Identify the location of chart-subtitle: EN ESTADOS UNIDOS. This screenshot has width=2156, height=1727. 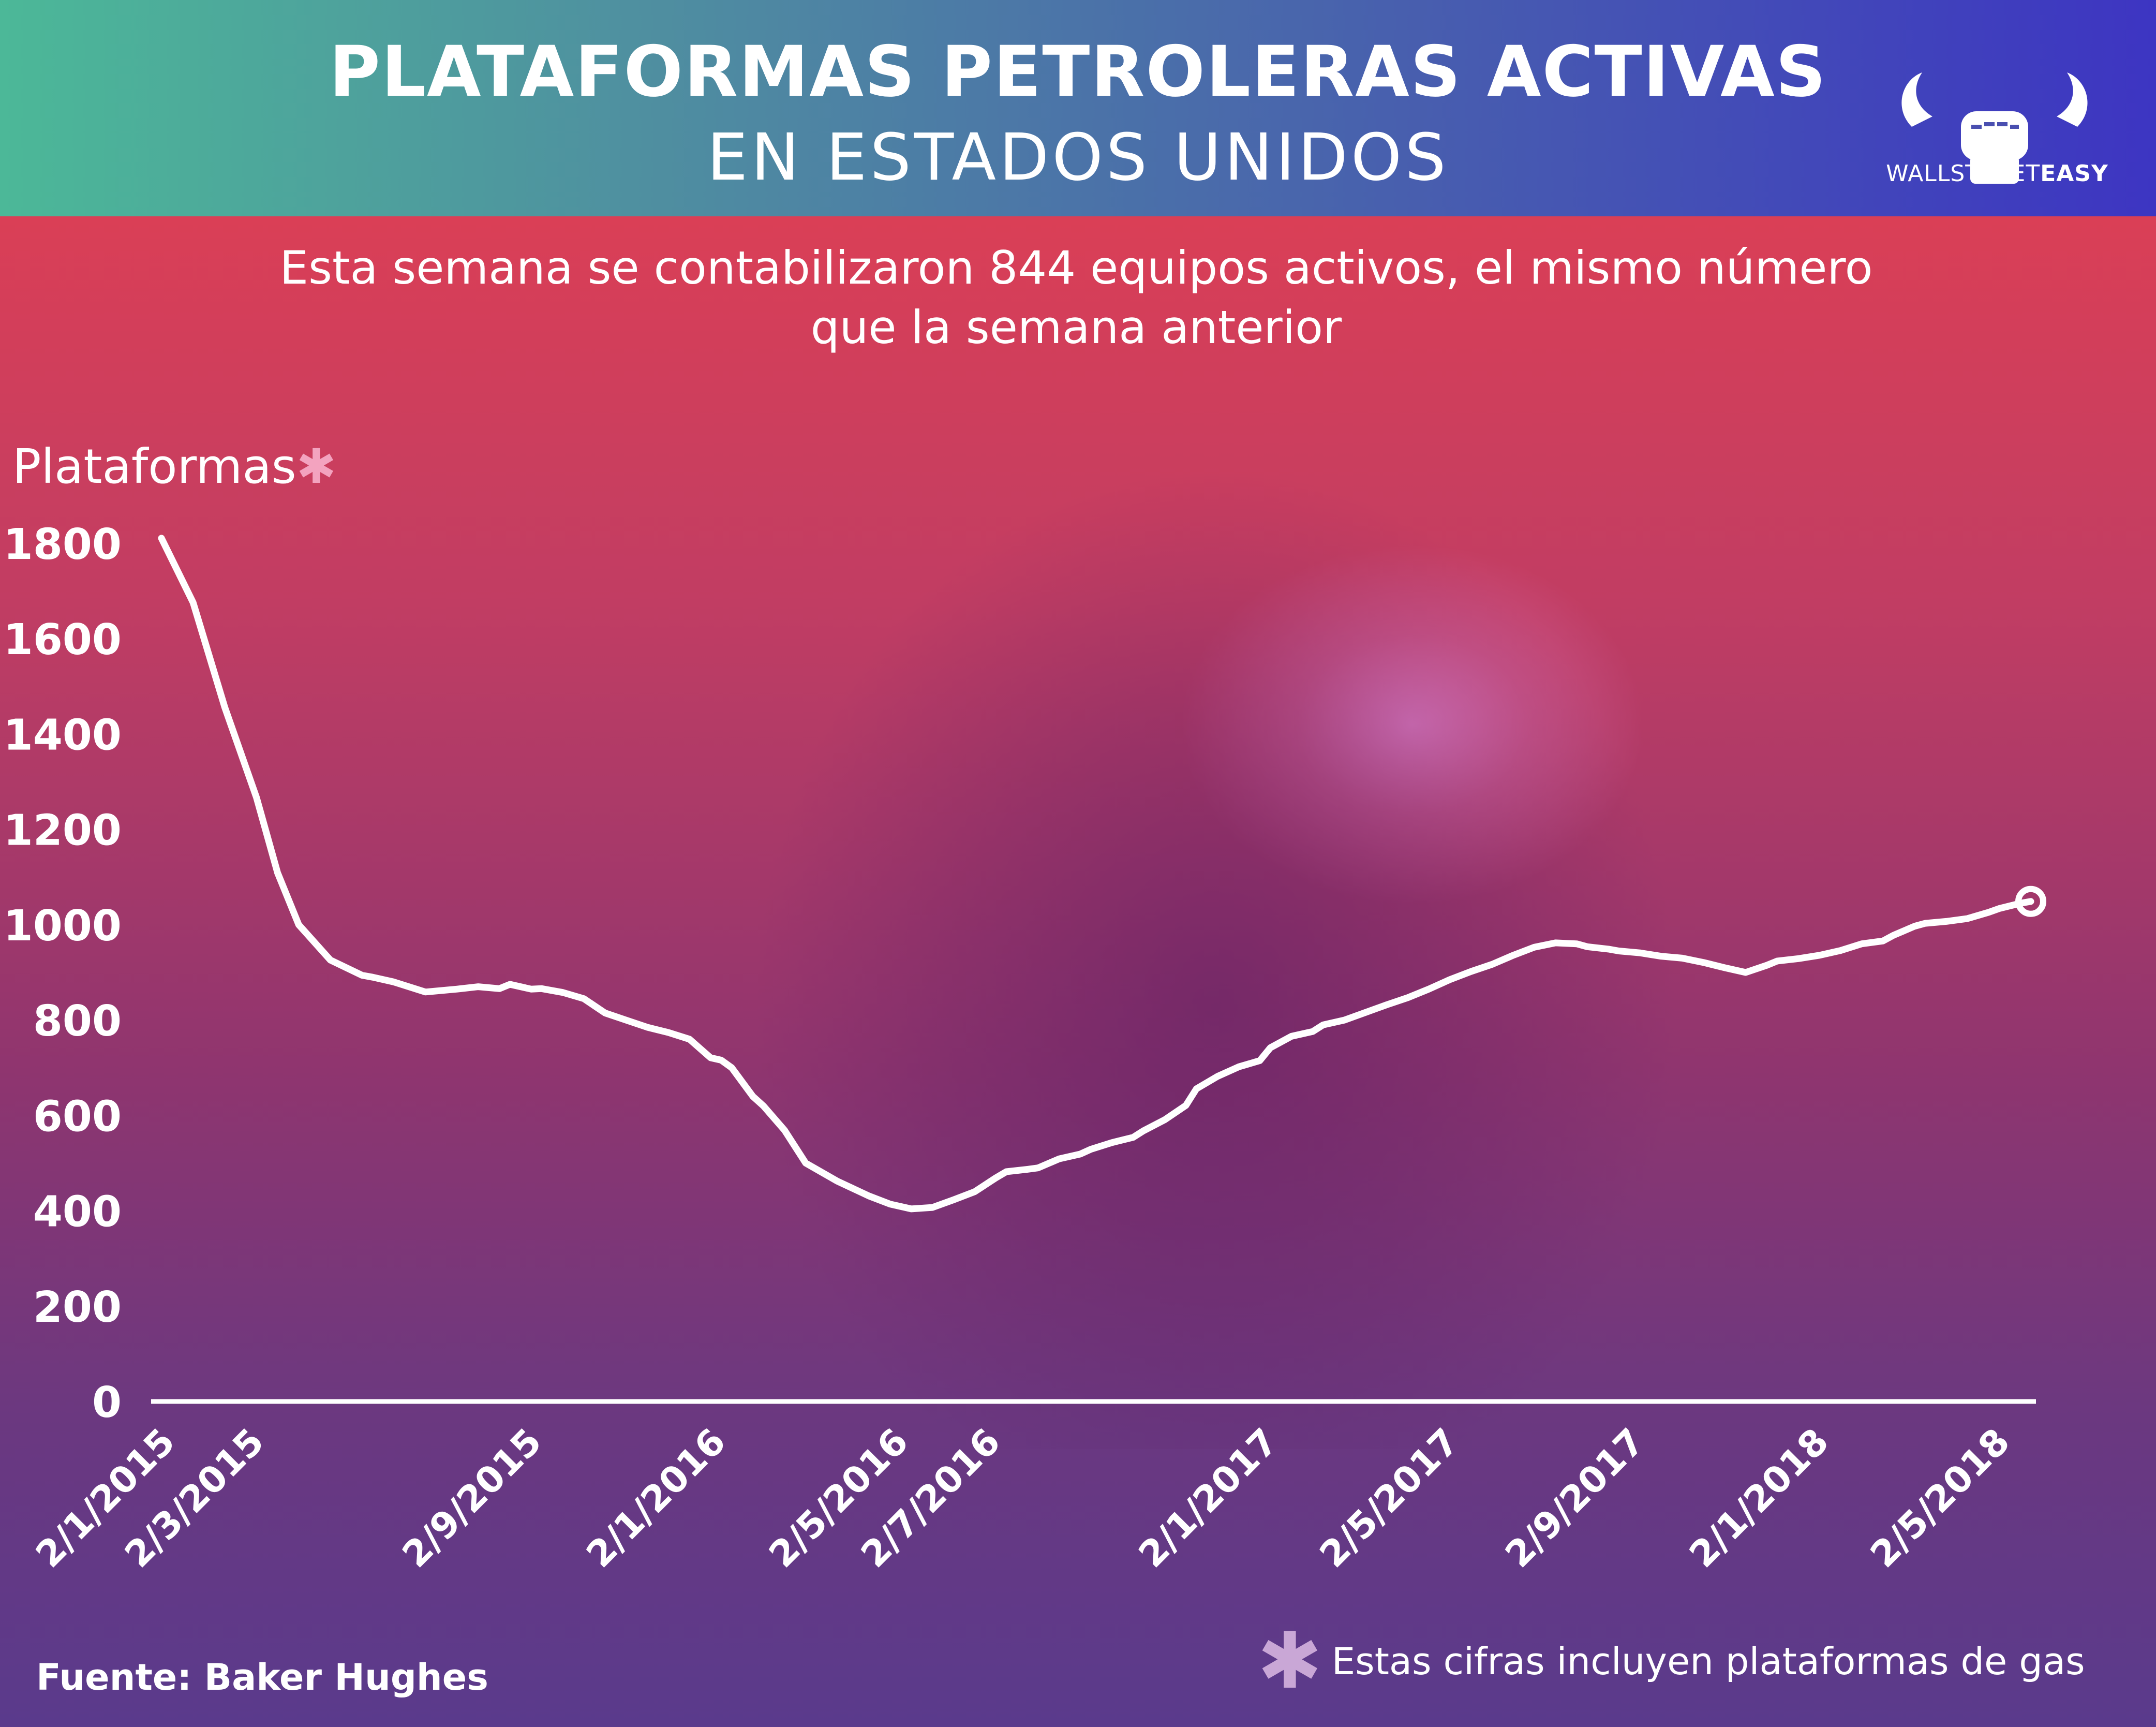
(1078, 157).